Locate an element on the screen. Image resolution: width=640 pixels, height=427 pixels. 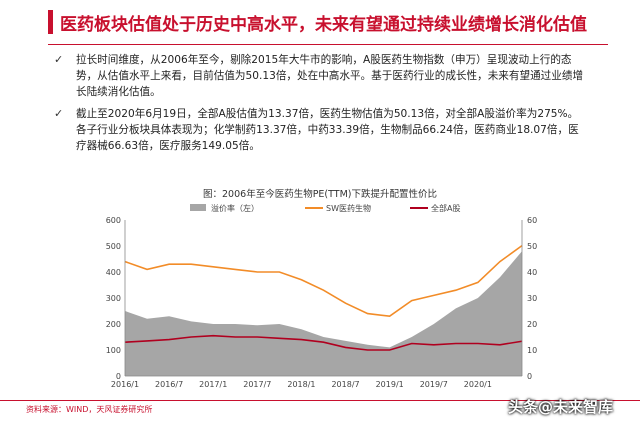
watermark: 头条@未来智库 is located at coordinates (561, 407).